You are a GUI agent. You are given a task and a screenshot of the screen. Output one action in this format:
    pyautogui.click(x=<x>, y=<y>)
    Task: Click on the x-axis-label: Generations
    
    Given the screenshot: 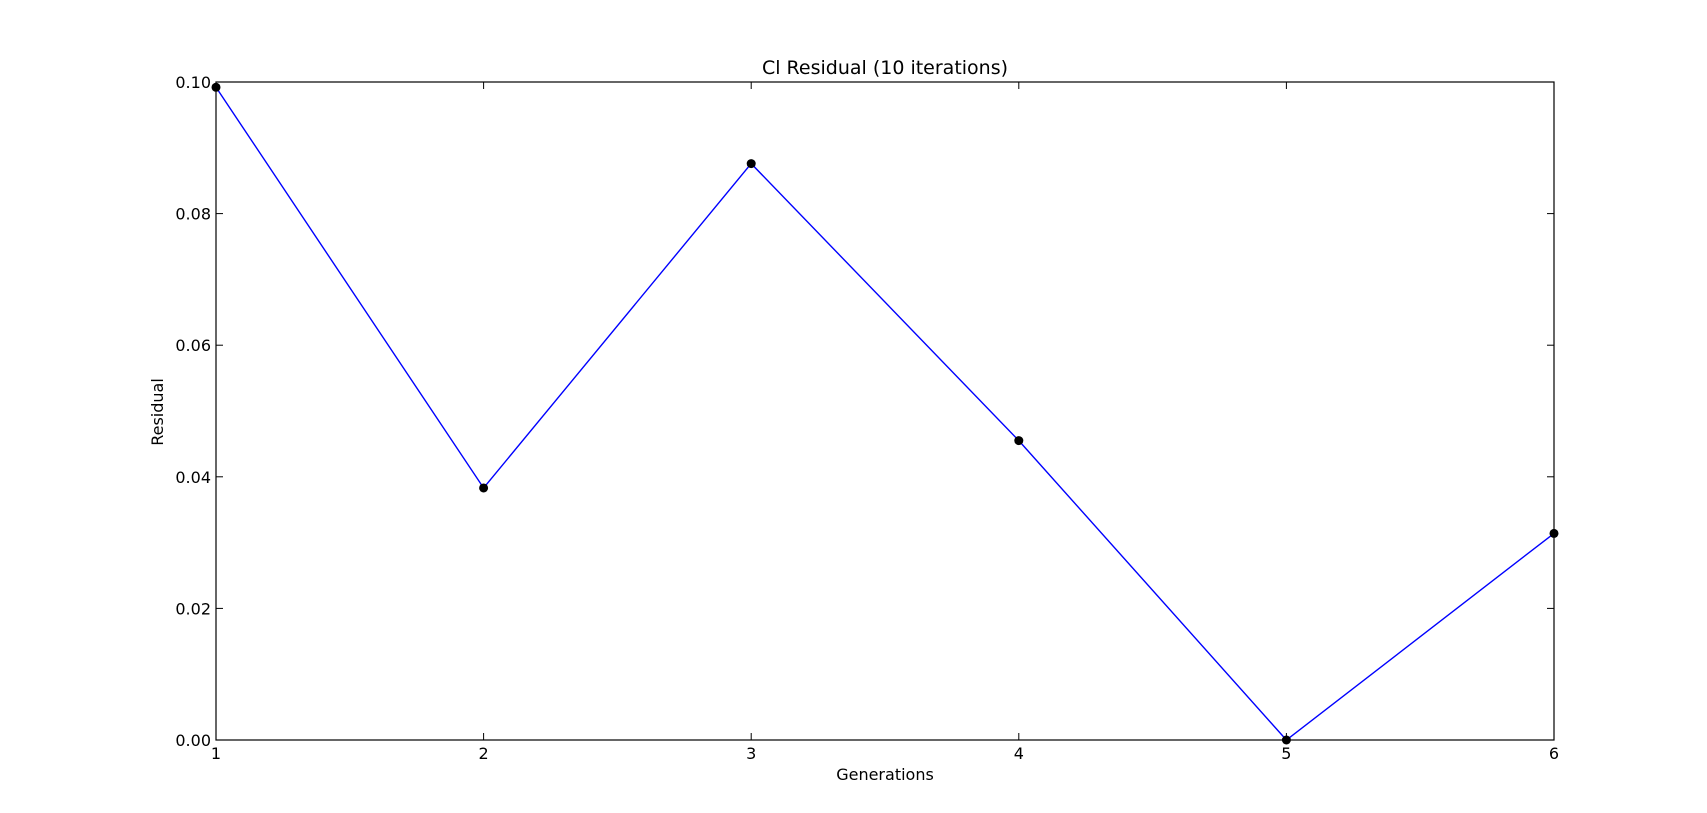 What is the action you would take?
    pyautogui.click(x=885, y=774)
    